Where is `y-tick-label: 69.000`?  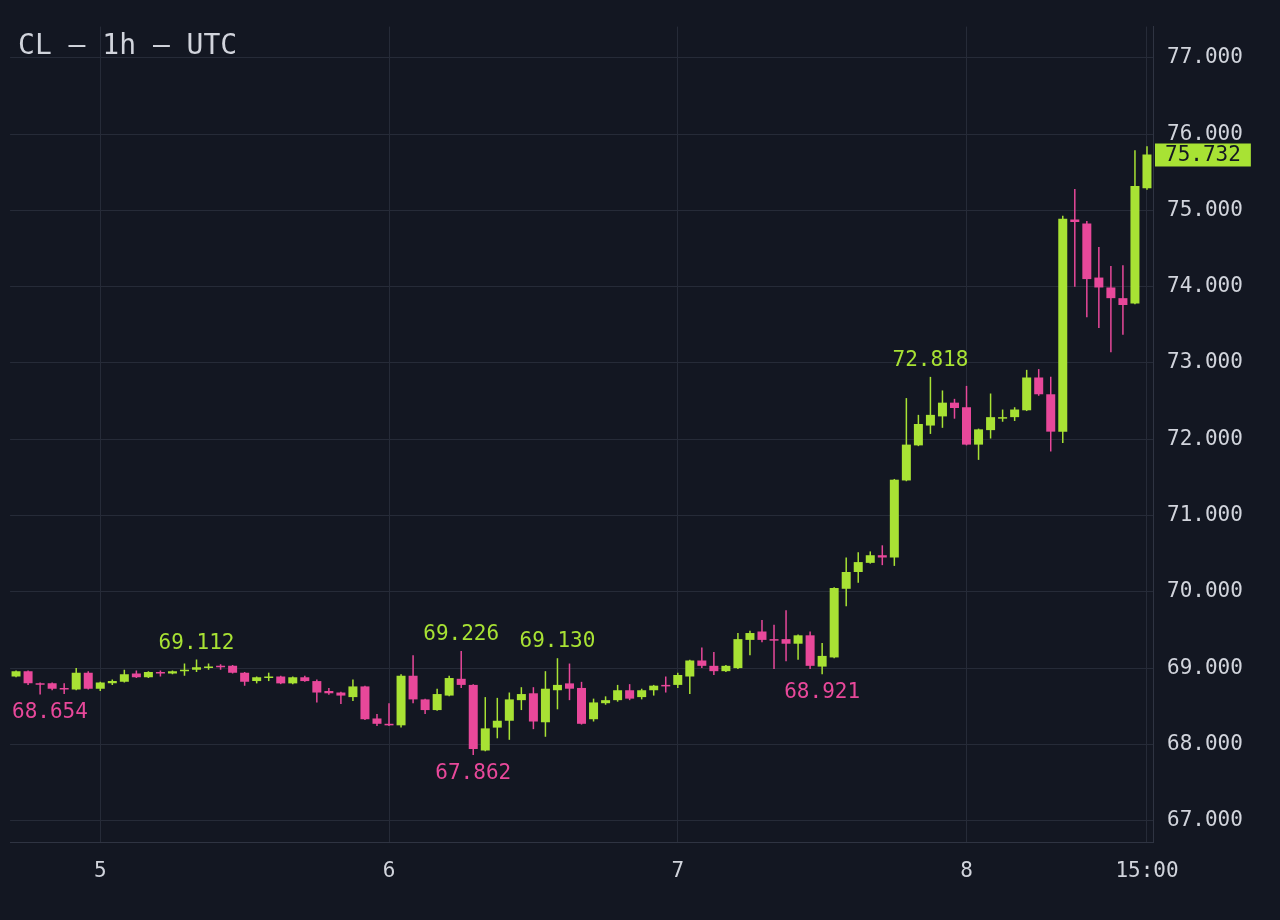 y-tick-label: 69.000 is located at coordinates (1205, 666).